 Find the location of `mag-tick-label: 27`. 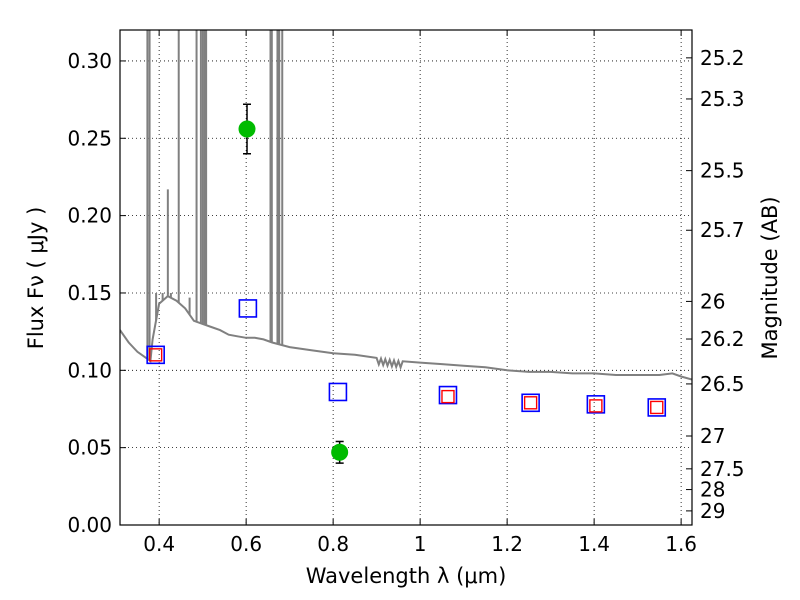

mag-tick-label: 27 is located at coordinates (712, 436).